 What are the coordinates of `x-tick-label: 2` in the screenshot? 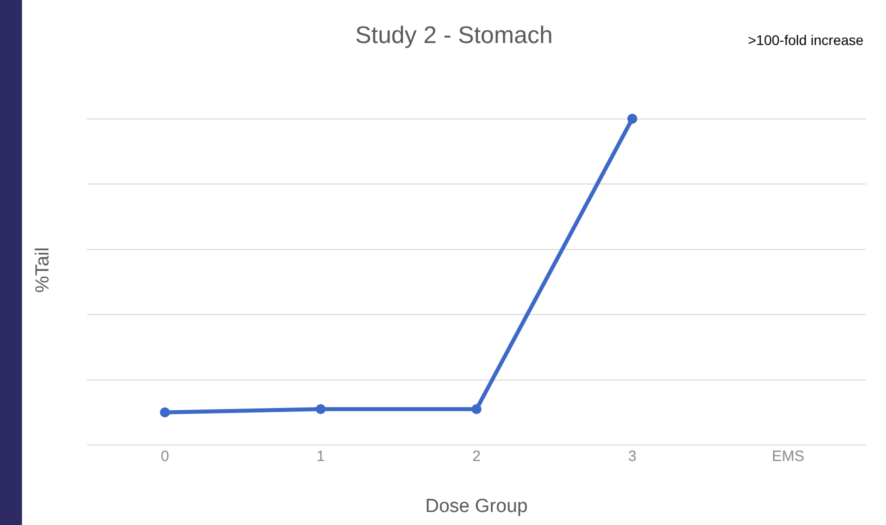 It's located at (476, 456).